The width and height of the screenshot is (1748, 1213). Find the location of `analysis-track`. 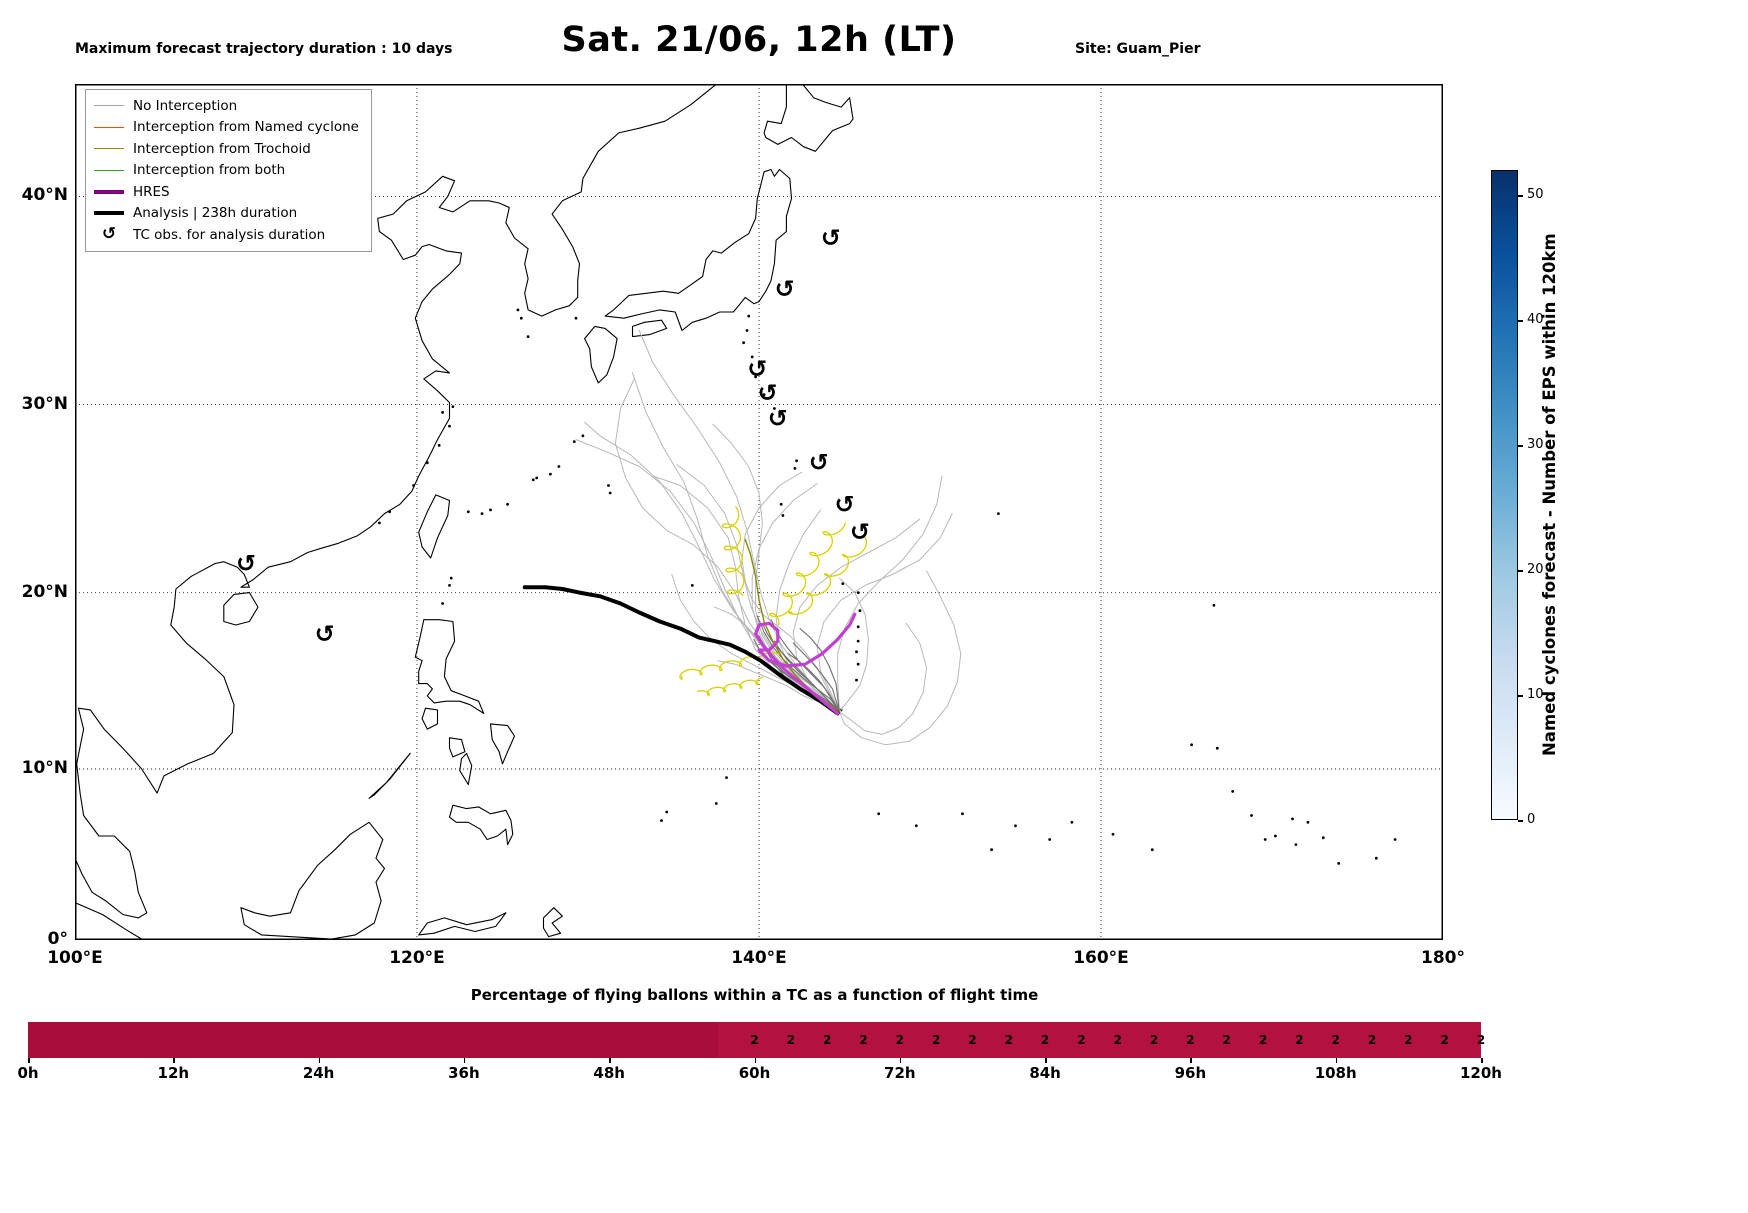

analysis-track is located at coordinates (681, 650).